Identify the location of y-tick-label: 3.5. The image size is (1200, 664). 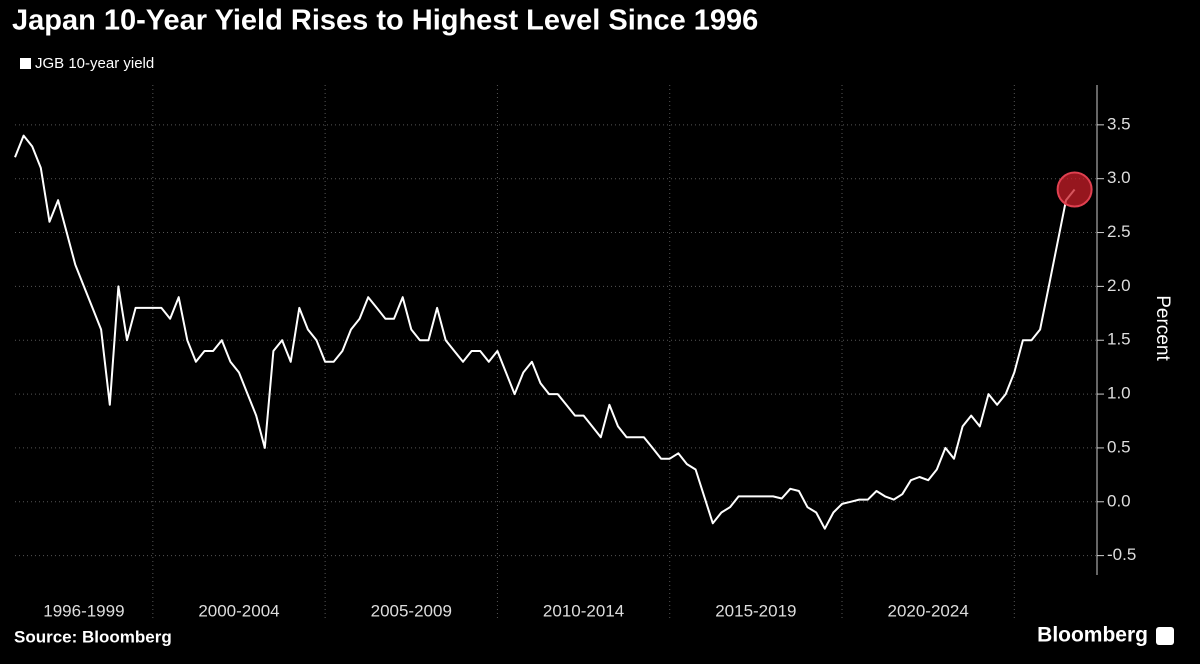
(1119, 123).